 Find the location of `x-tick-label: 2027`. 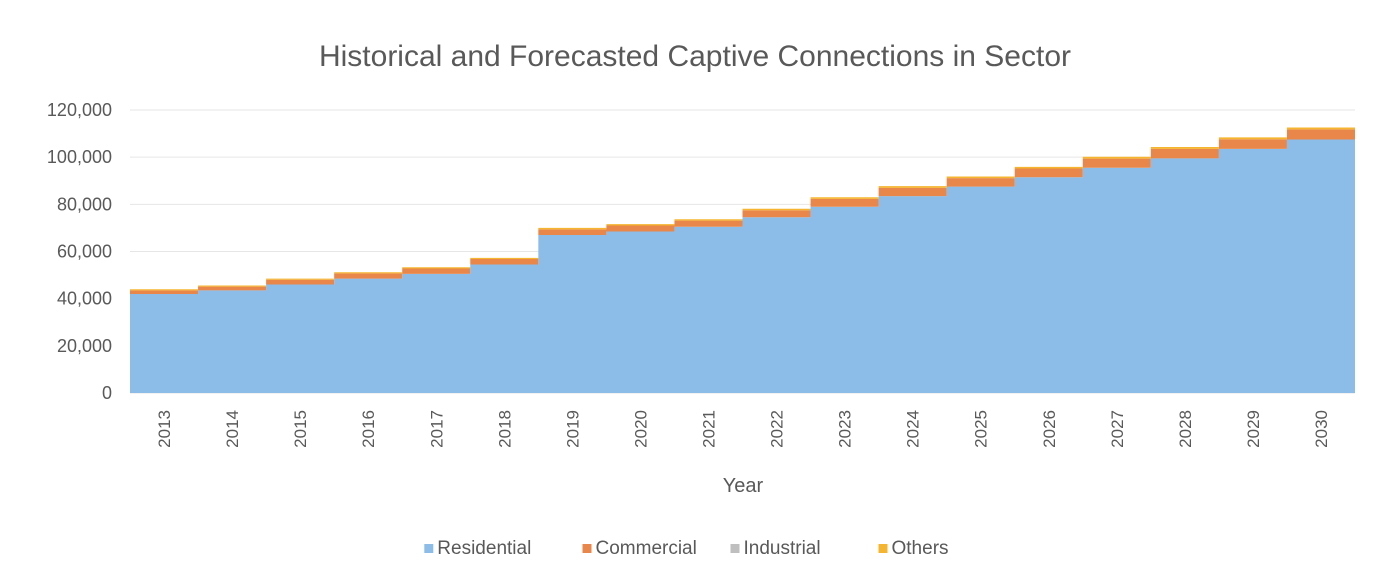

x-tick-label: 2027 is located at coordinates (1117, 429).